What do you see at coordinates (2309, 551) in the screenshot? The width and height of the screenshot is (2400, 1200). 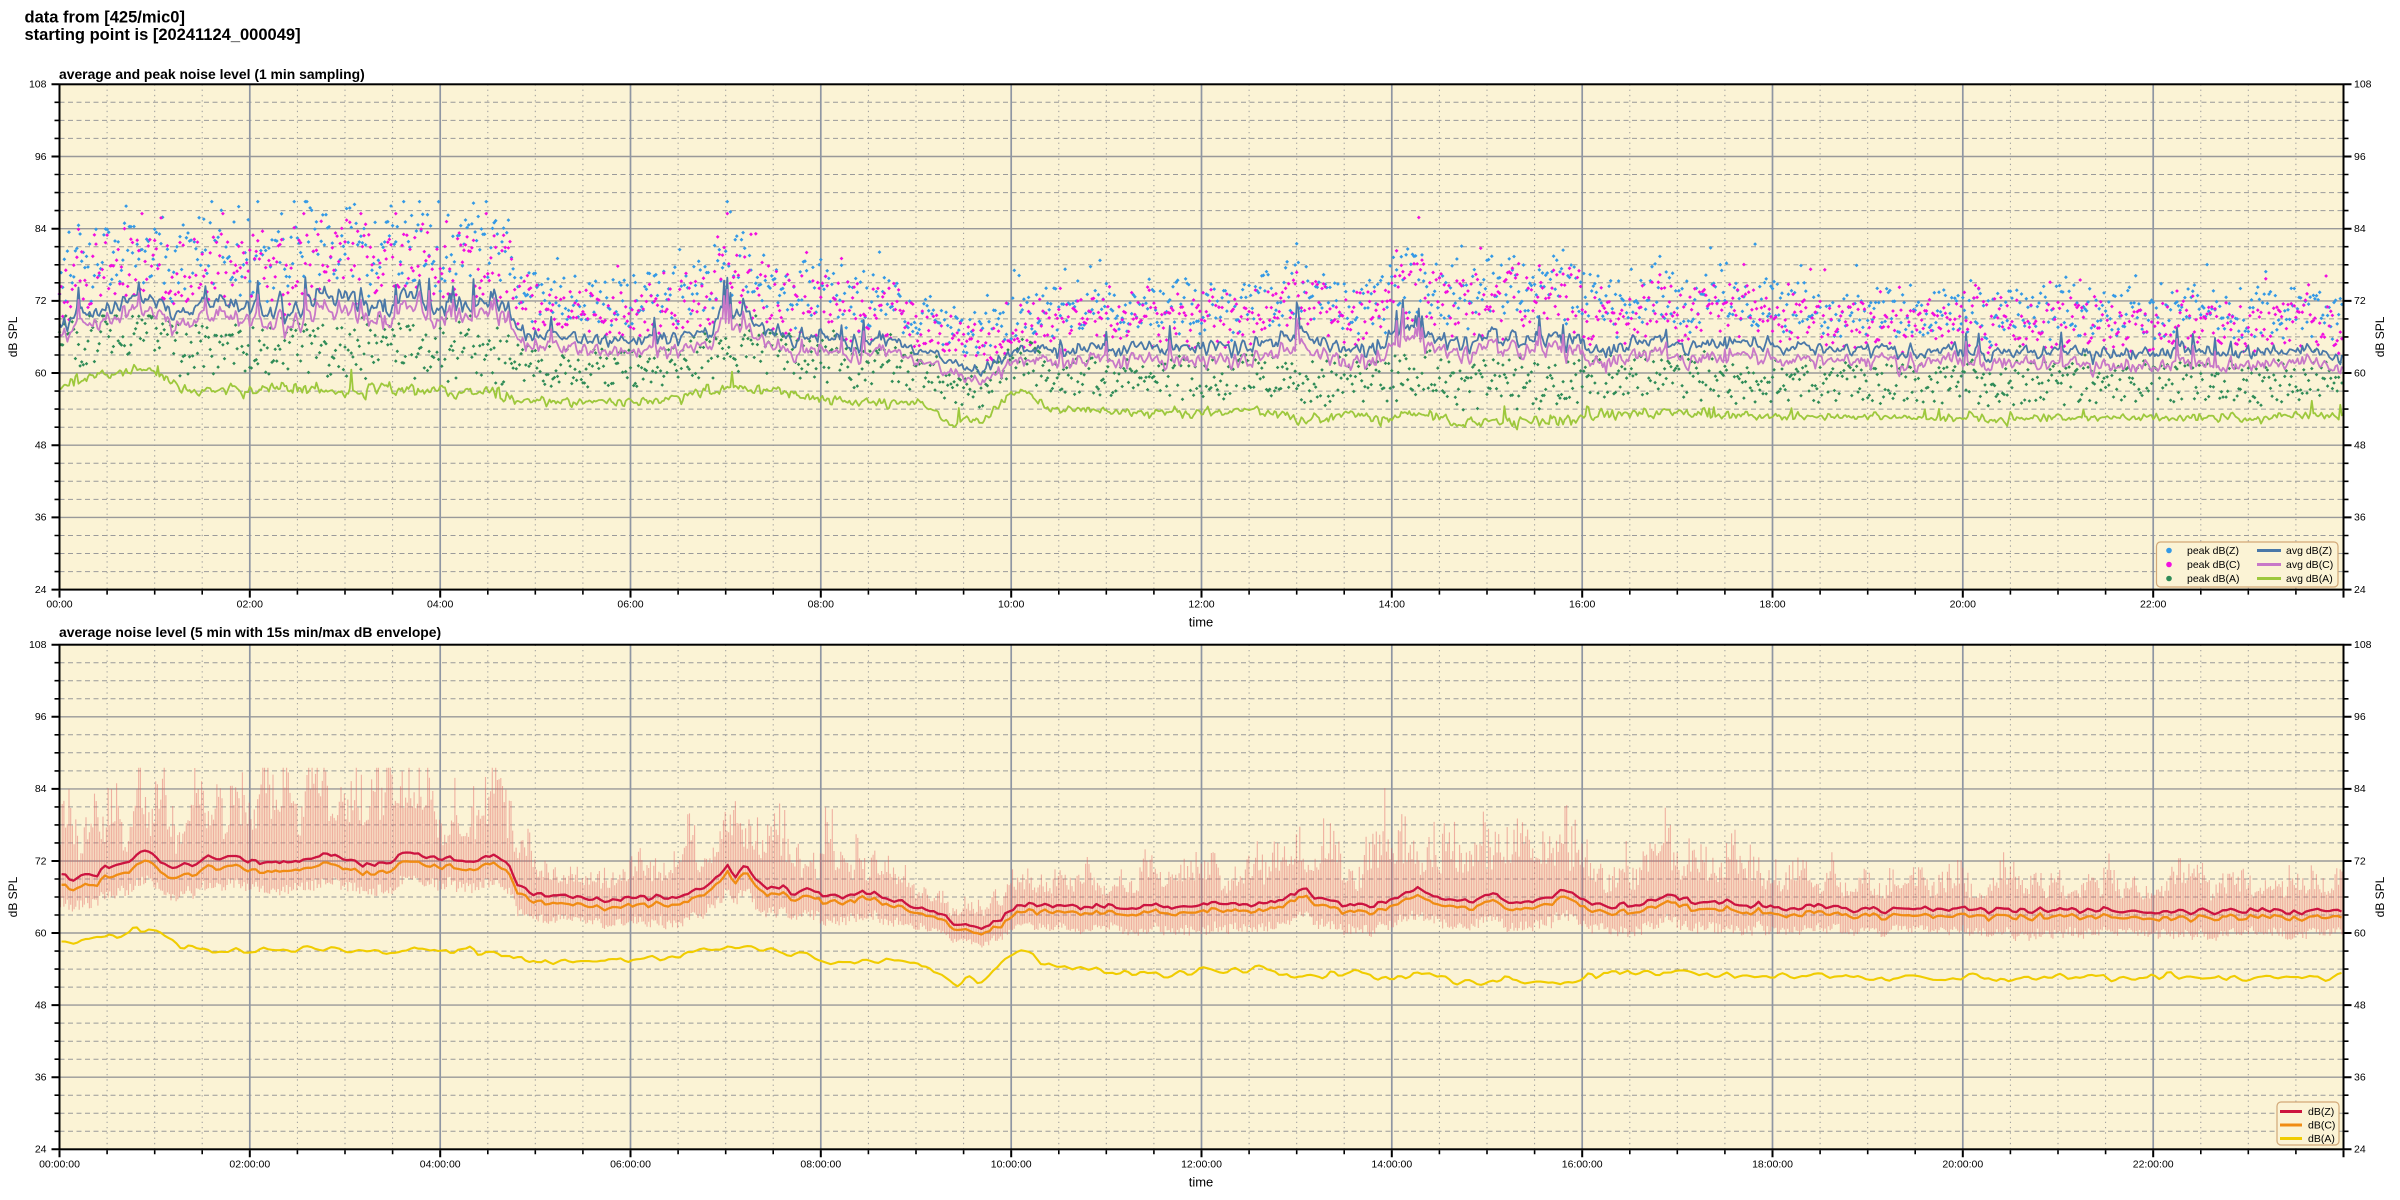 I see `svg-text: avg dB(Z)` at bounding box center [2309, 551].